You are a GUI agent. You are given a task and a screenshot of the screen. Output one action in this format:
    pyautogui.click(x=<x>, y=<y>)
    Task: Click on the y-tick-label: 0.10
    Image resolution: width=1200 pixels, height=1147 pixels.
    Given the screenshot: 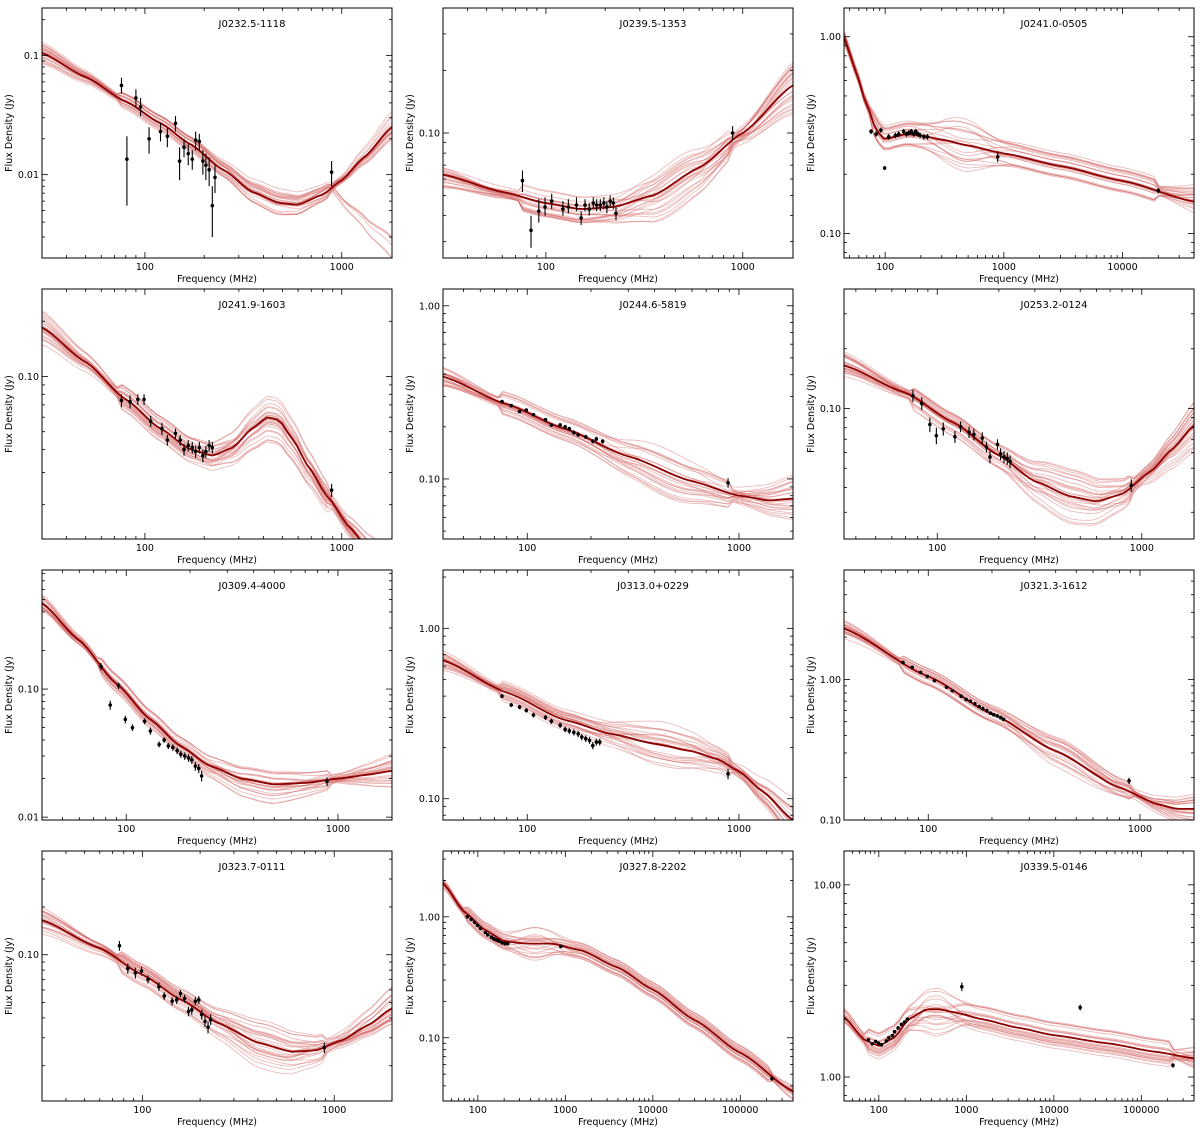 What is the action you would take?
    pyautogui.click(x=429, y=479)
    